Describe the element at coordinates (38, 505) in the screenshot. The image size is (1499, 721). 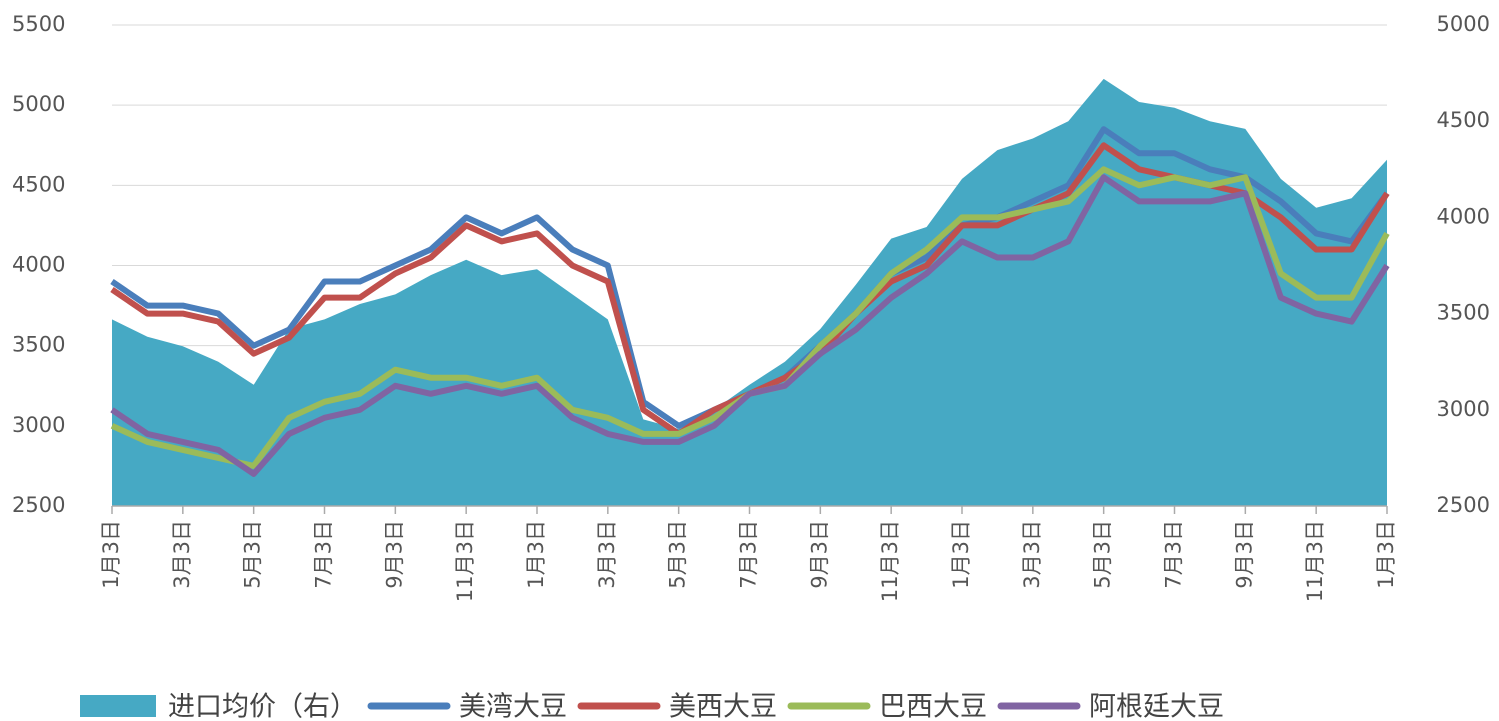
I see `y-tick-label: 2500` at that location.